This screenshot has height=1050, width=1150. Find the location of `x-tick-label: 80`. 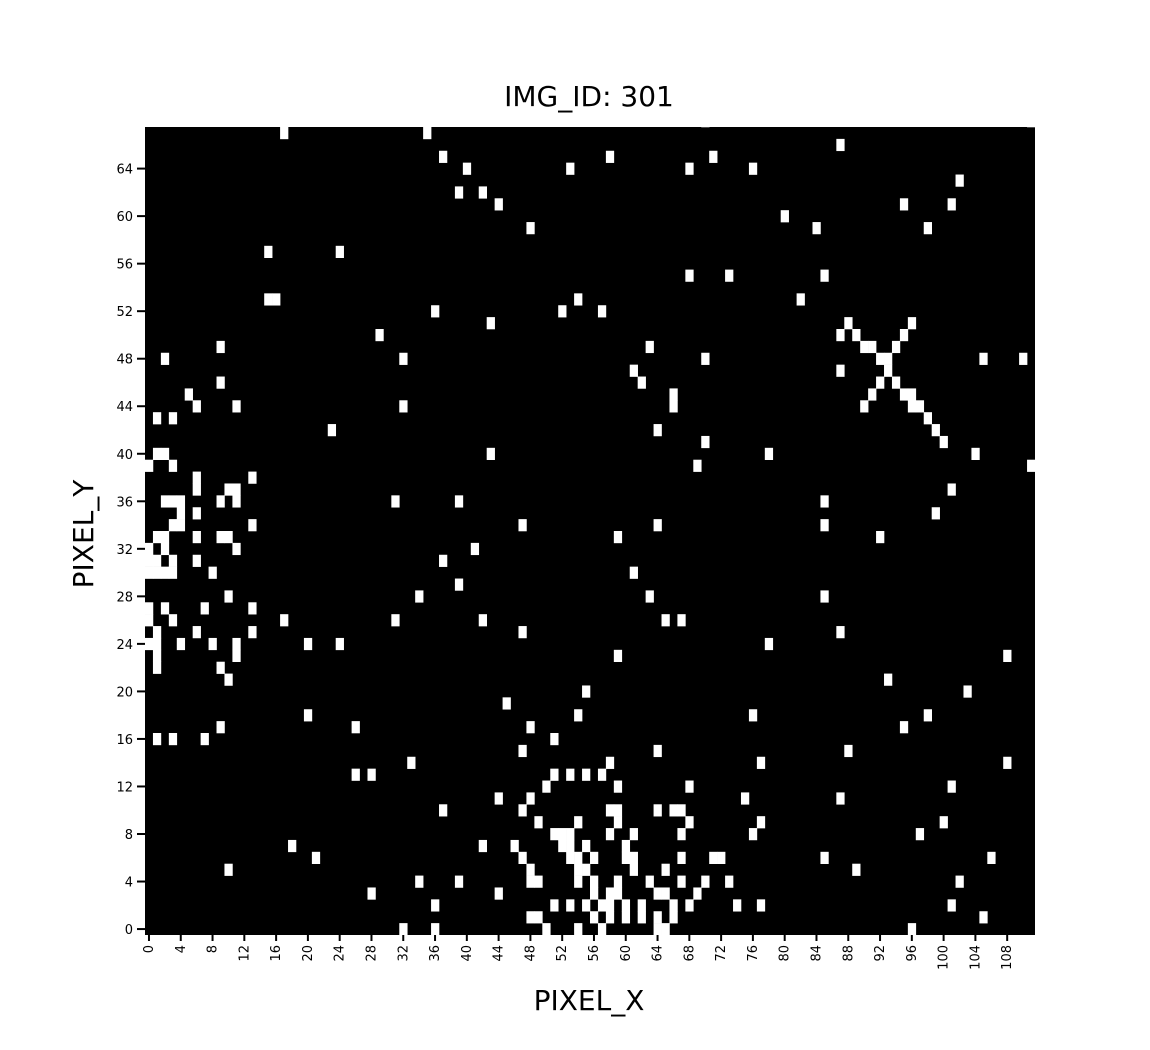

x-tick-label: 80 is located at coordinates (785, 953).